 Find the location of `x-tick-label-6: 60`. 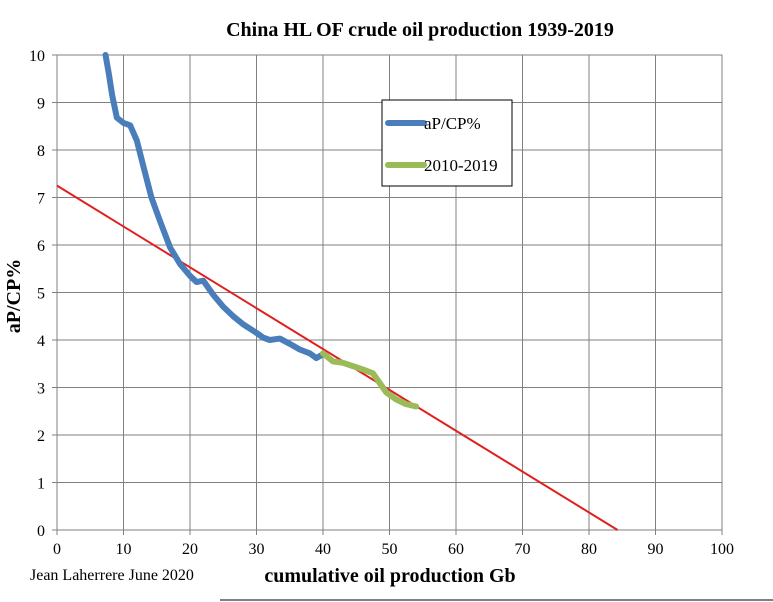

x-tick-label-6: 60 is located at coordinates (456, 549).